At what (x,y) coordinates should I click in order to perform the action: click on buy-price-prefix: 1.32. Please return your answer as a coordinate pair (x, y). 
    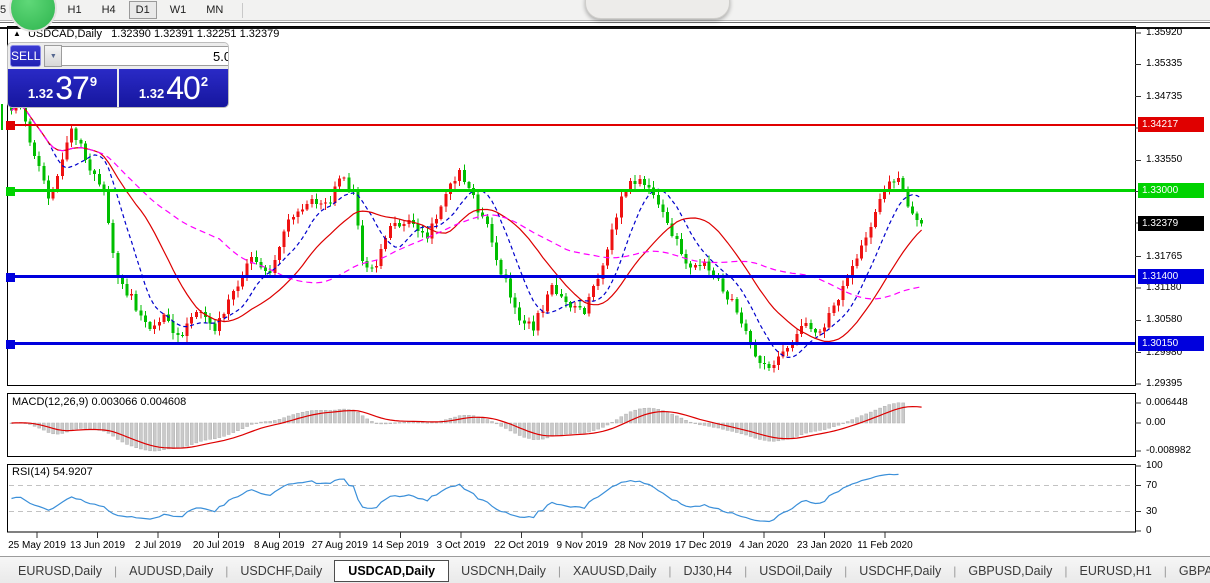
    Looking at the image, I should click on (151, 93).